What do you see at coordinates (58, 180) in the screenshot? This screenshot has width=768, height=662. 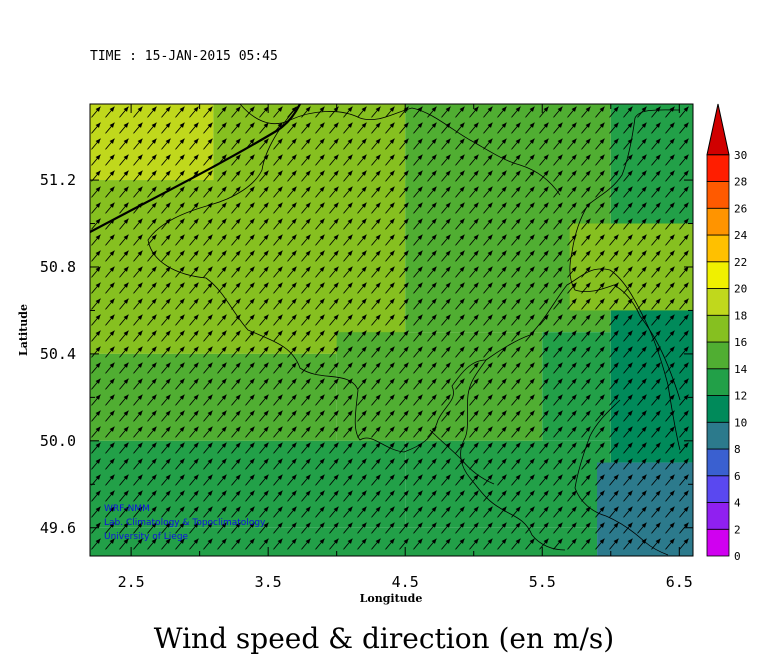 I see `y-tick-label: 51.2` at bounding box center [58, 180].